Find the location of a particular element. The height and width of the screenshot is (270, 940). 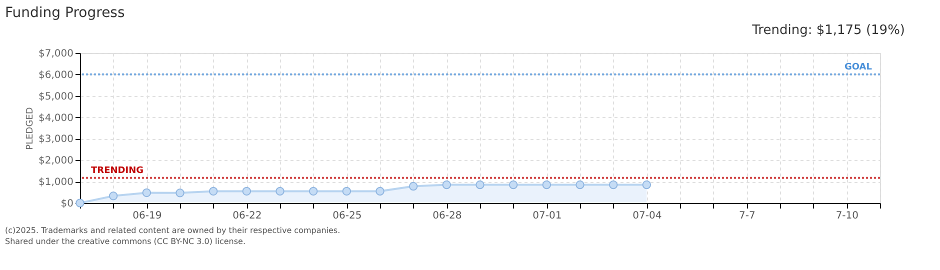

y-tick-label: $3,000 is located at coordinates (56, 140).